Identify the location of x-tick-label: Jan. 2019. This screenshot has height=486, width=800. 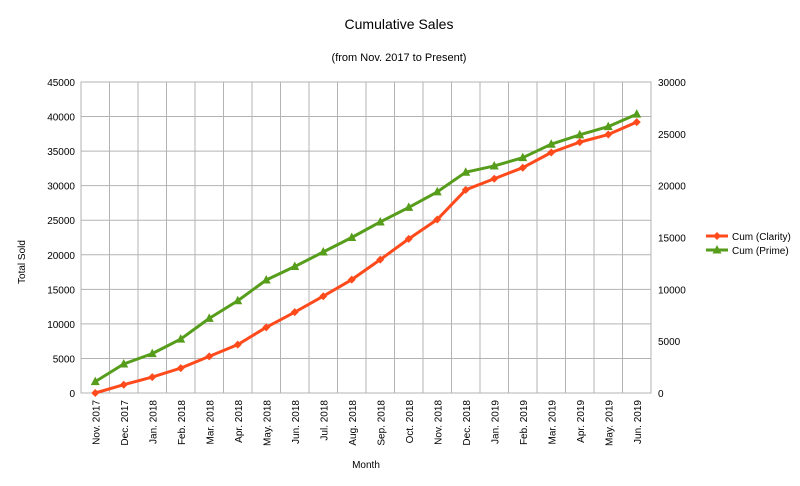
(495, 422).